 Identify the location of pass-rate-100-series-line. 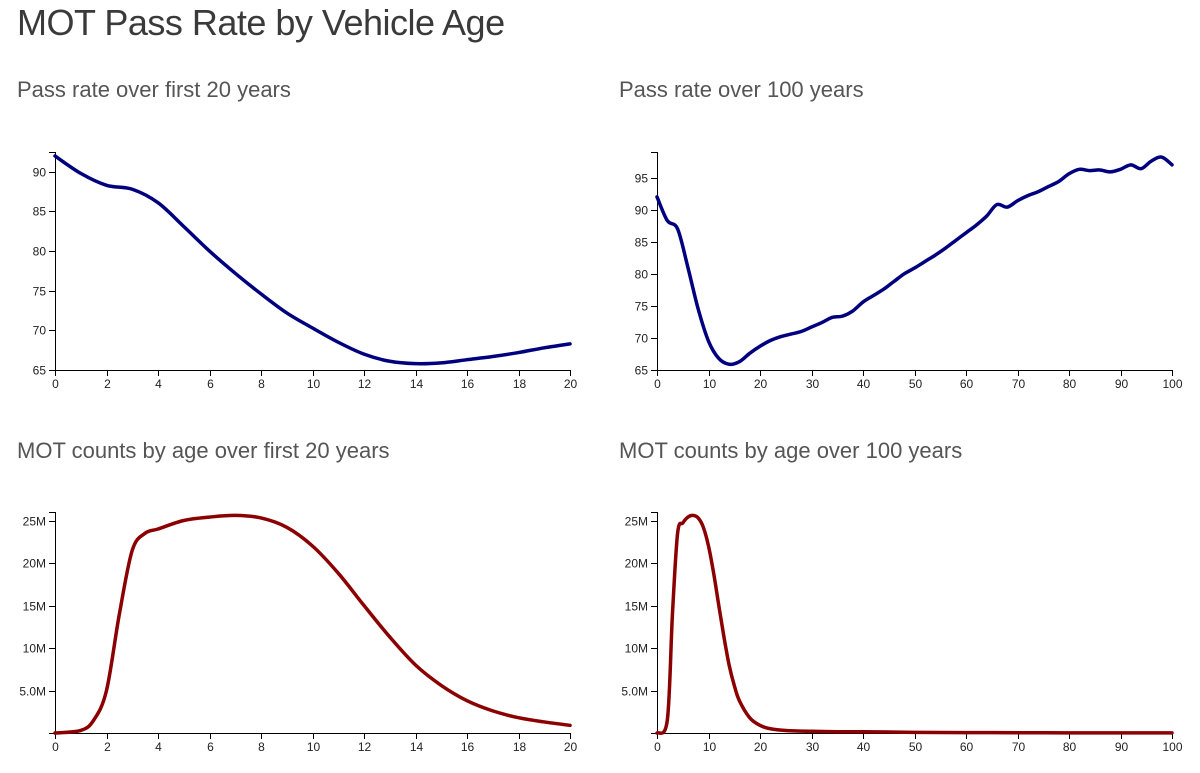
(914, 261).